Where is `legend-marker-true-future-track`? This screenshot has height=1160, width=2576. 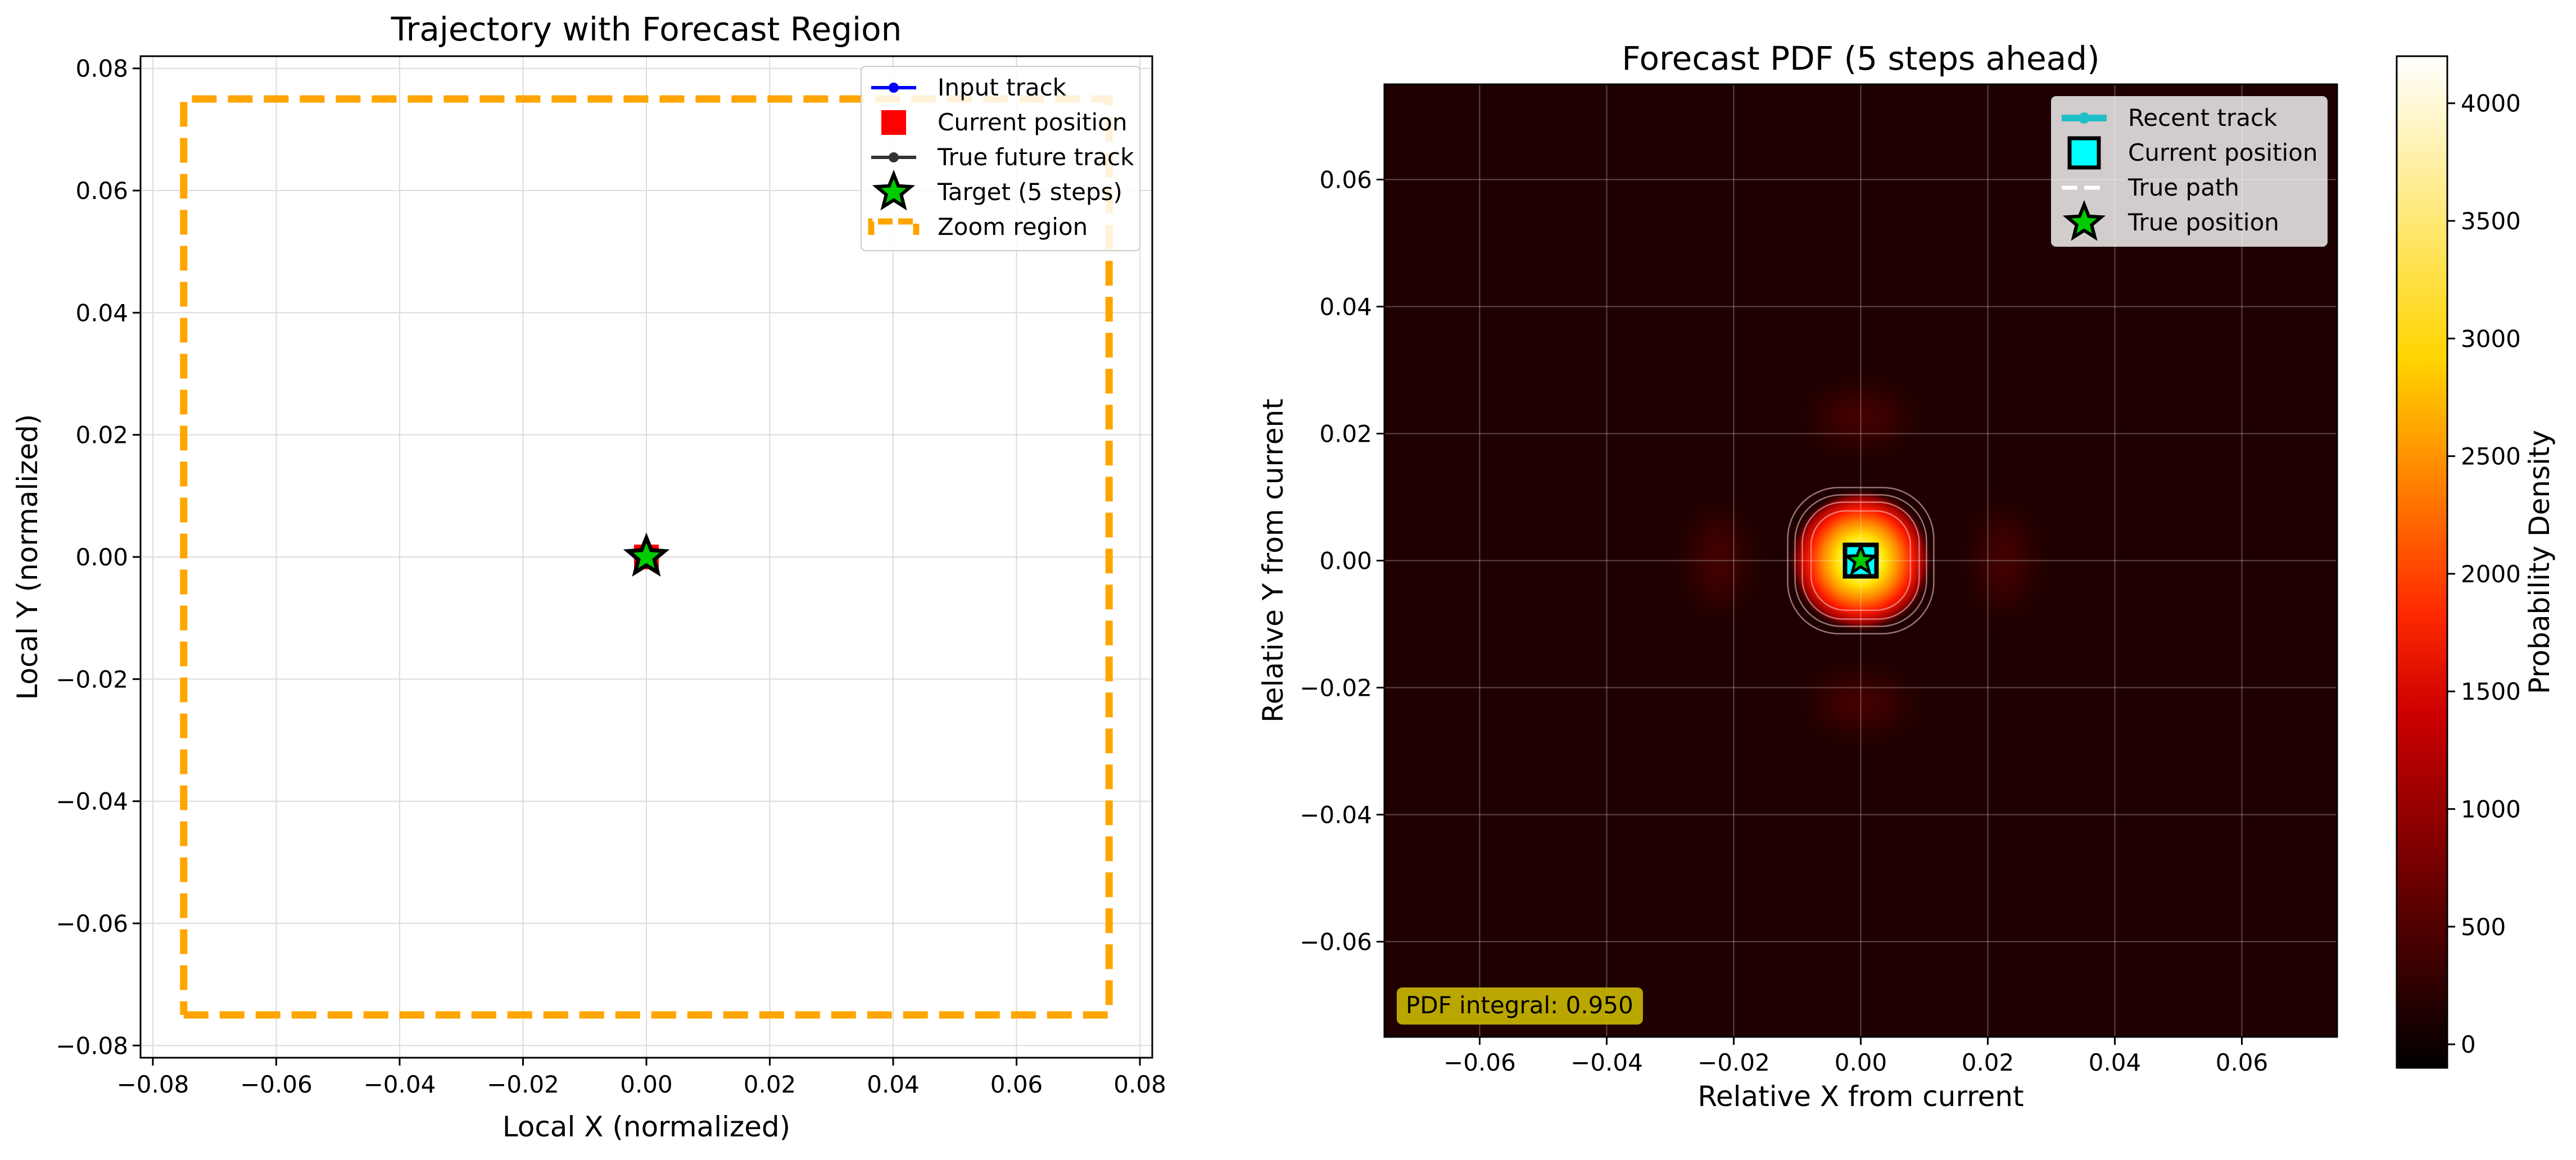 legend-marker-true-future-track is located at coordinates (894, 157).